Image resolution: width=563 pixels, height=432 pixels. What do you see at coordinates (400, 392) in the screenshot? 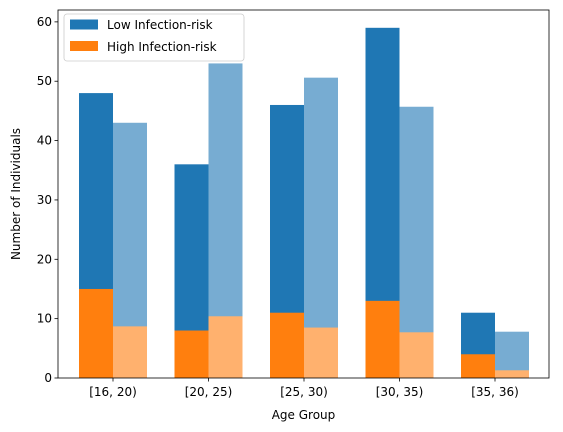
I see `x-tick-label: [30, 35)` at bounding box center [400, 392].